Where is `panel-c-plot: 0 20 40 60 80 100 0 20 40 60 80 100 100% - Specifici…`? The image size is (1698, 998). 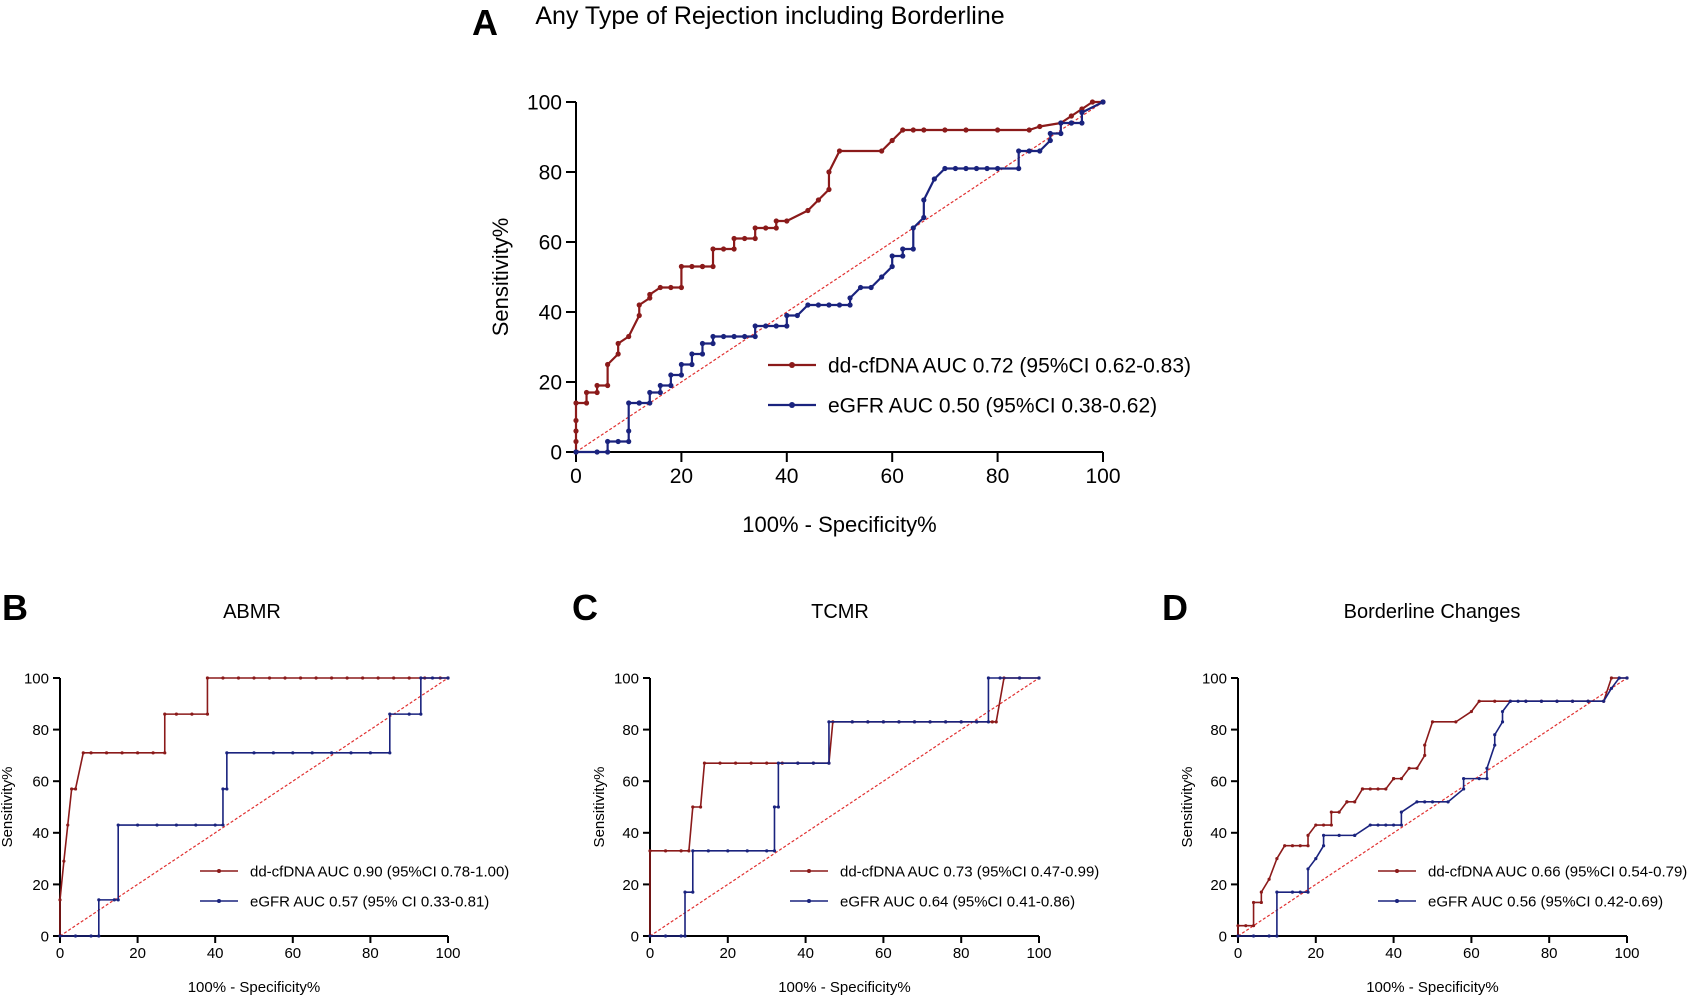 panel-c-plot: 0 20 40 60 80 100 0 20 40 60 80 100 100% - Specifici… is located at coordinates (845, 833).